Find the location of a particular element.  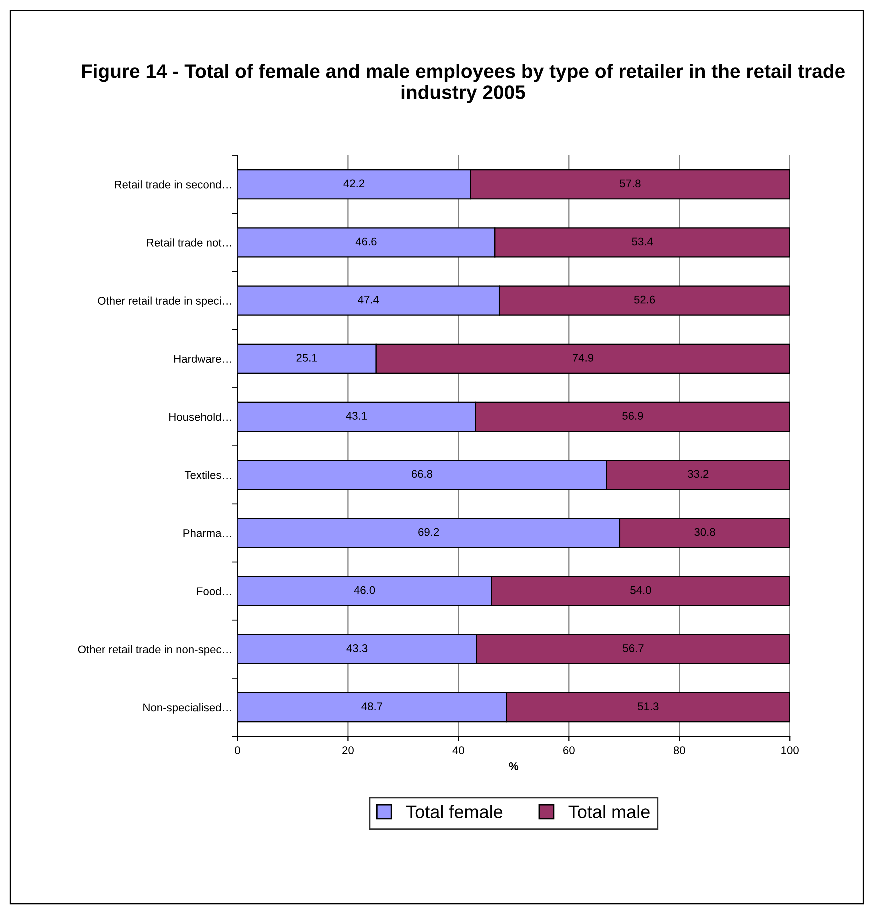

data-label: 52.6 is located at coordinates (645, 300).